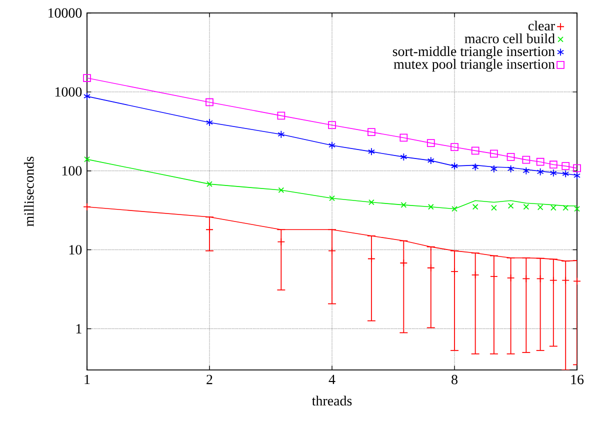 This screenshot has height=439, width=592. What do you see at coordinates (541, 25) in the screenshot?
I see `legend-label: clear` at bounding box center [541, 25].